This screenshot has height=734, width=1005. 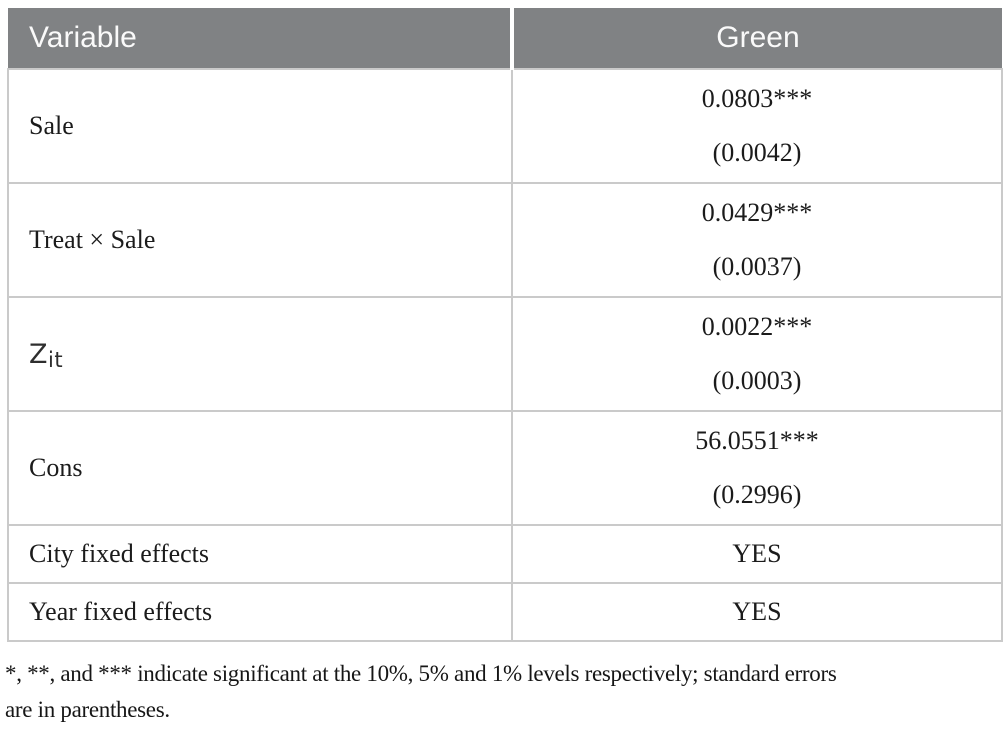 I want to click on label-year-fixed-effects: Year fixed effects, so click(x=260, y=612).